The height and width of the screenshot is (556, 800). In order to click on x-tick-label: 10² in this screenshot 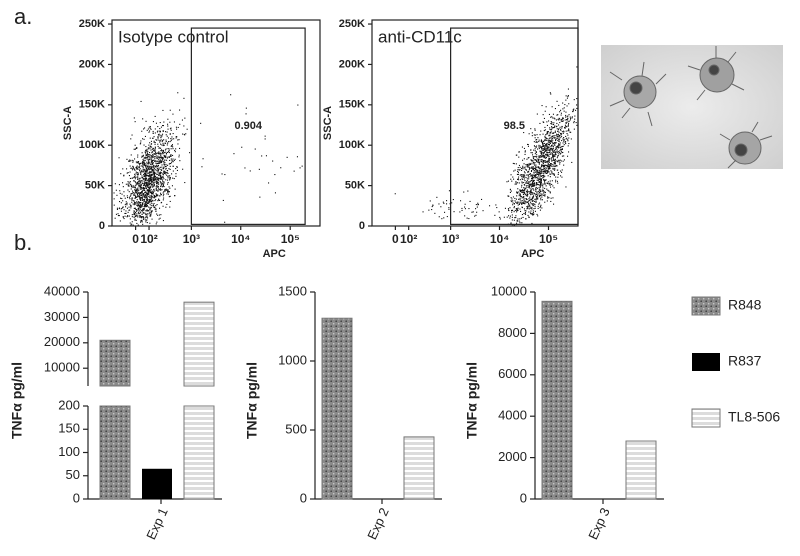, I will do `click(148, 239)`.